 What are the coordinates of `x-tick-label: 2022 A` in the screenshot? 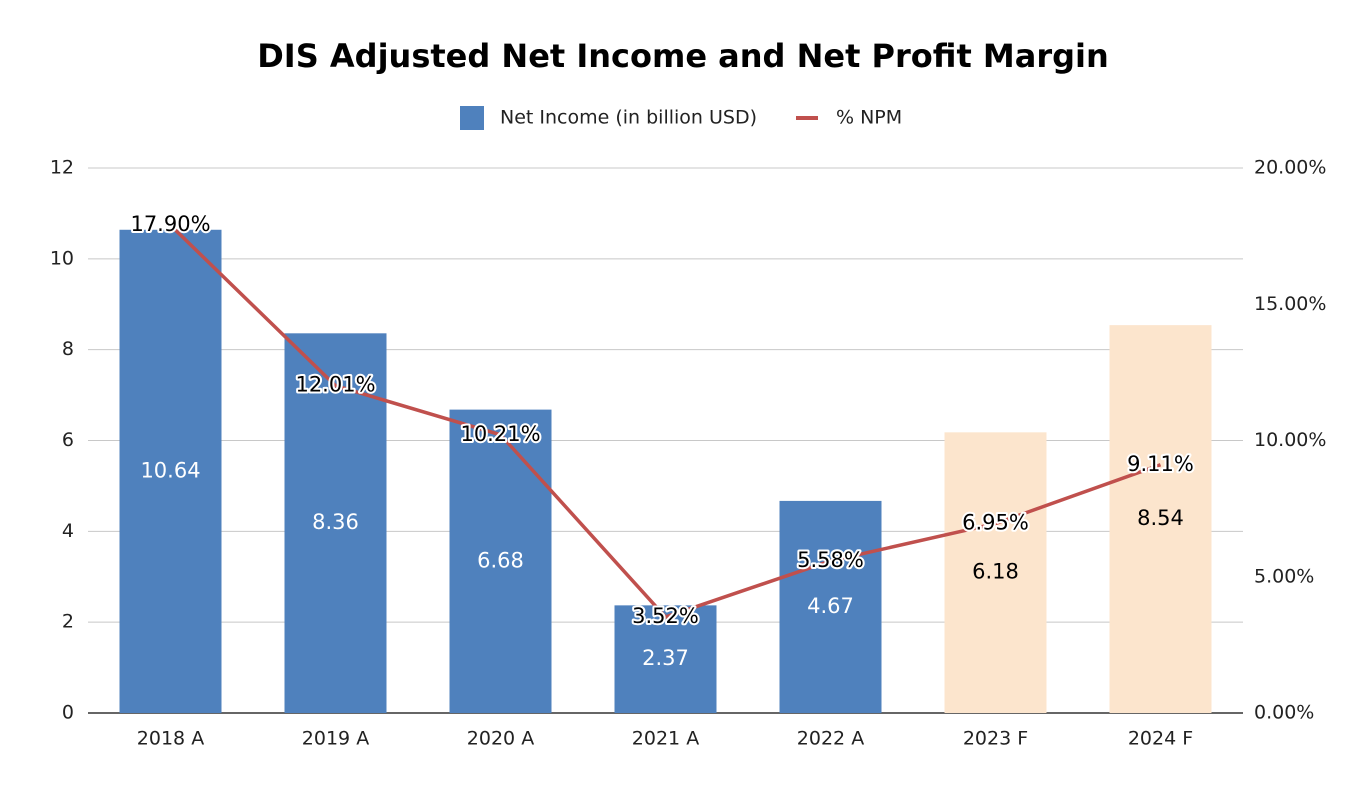 It's located at (830, 739).